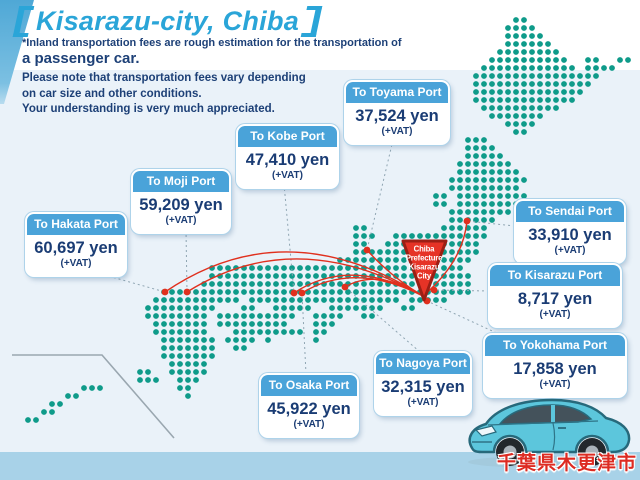  I want to click on connector-line-kobe, so click(289, 238).